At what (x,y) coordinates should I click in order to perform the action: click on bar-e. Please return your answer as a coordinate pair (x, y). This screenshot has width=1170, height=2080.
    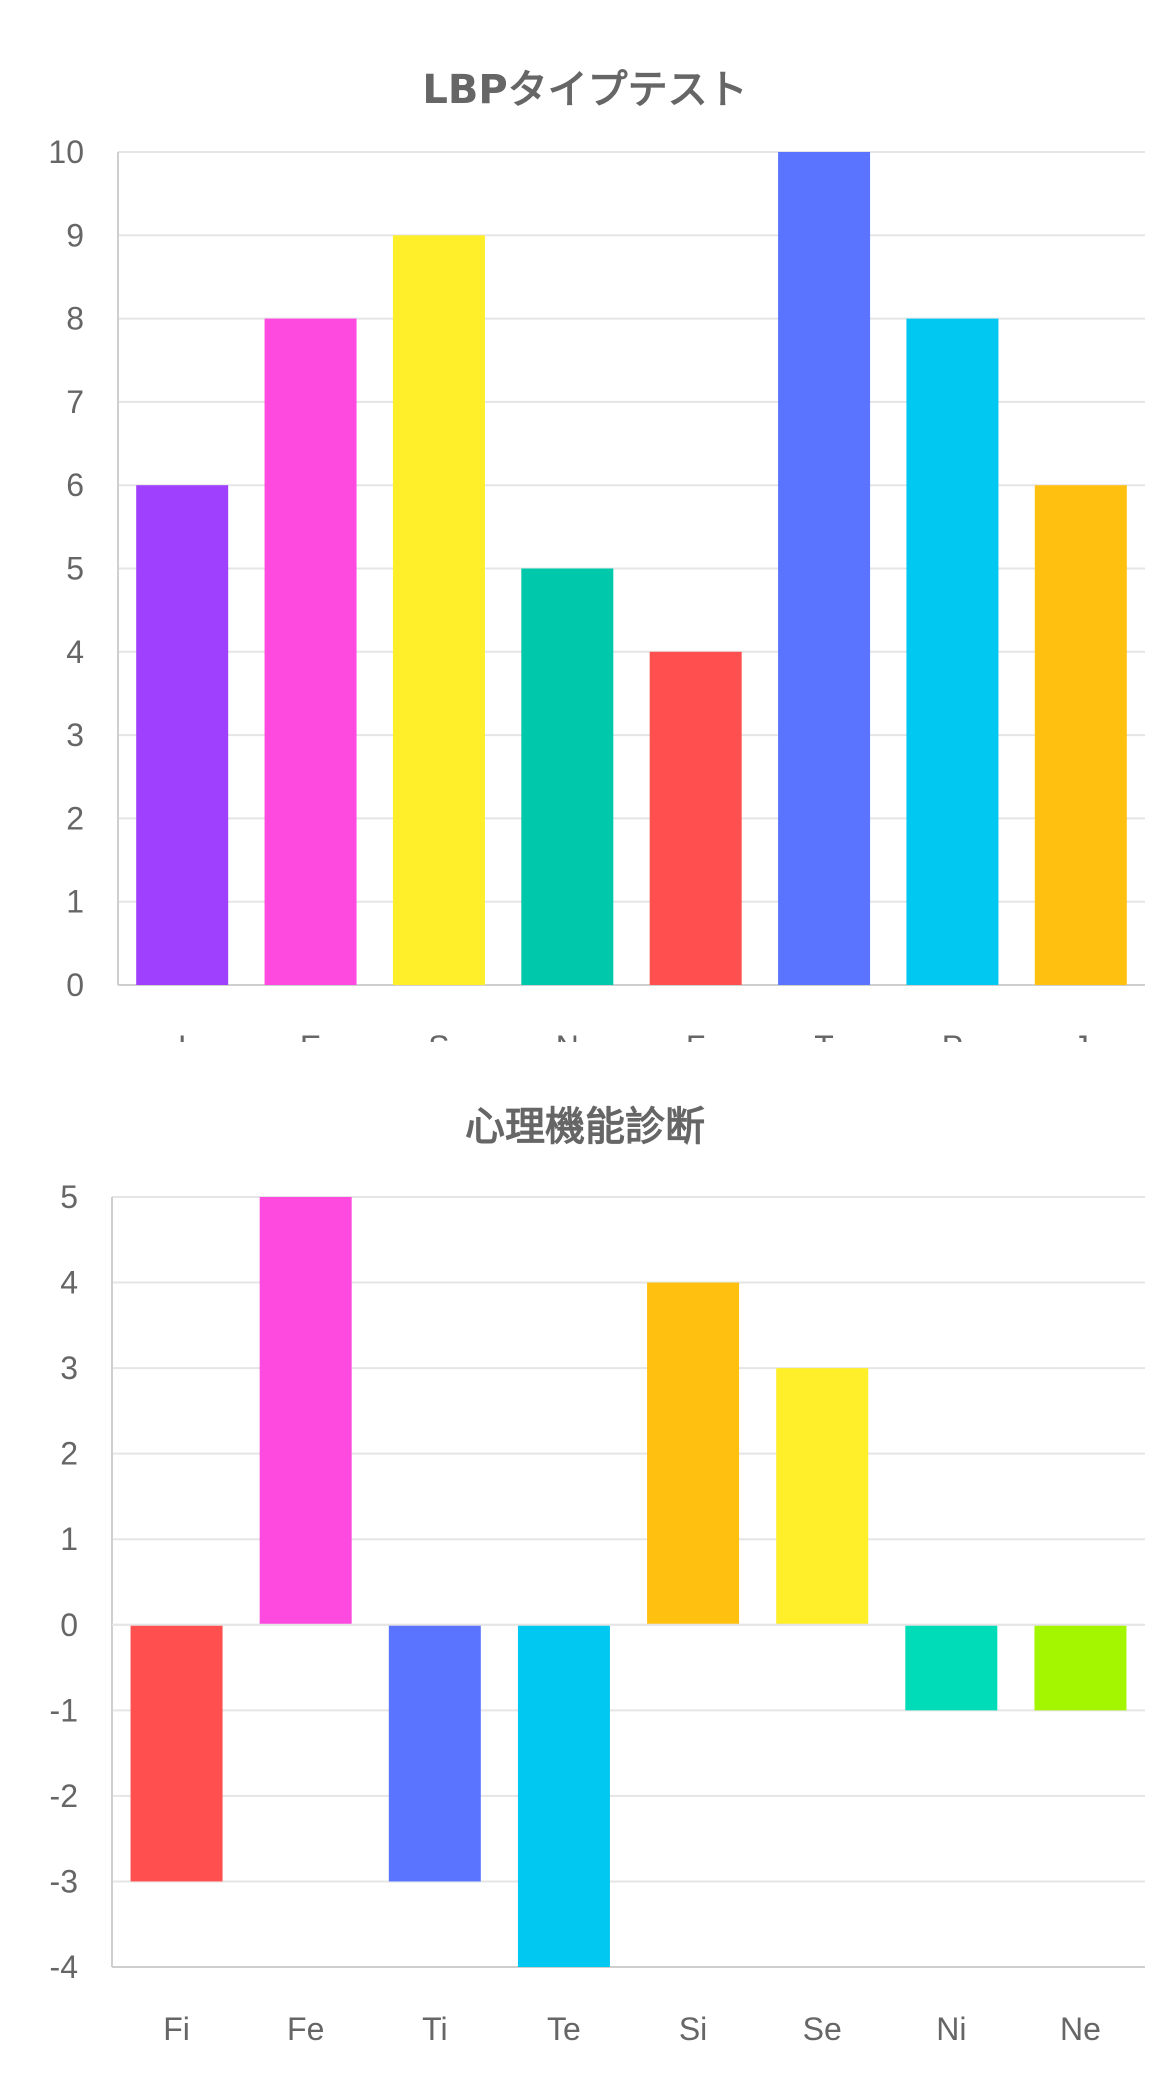
    Looking at the image, I should click on (310, 652).